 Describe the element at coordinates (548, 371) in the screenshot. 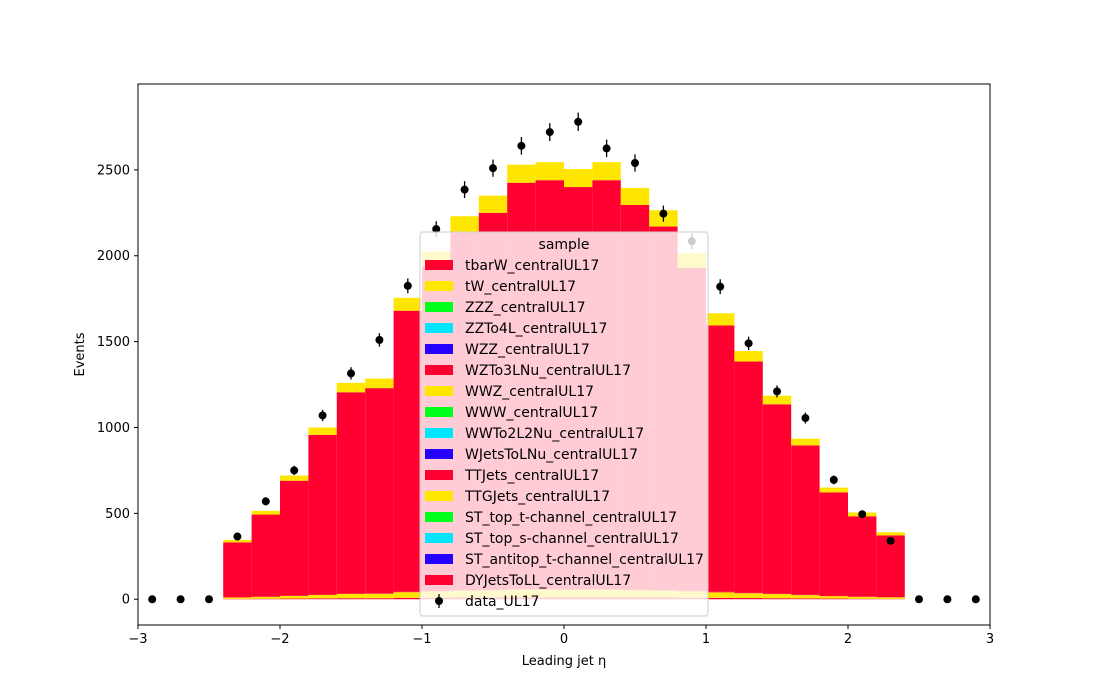

I see `legend-entry-label: WZTo3LNu_centralUL17` at that location.